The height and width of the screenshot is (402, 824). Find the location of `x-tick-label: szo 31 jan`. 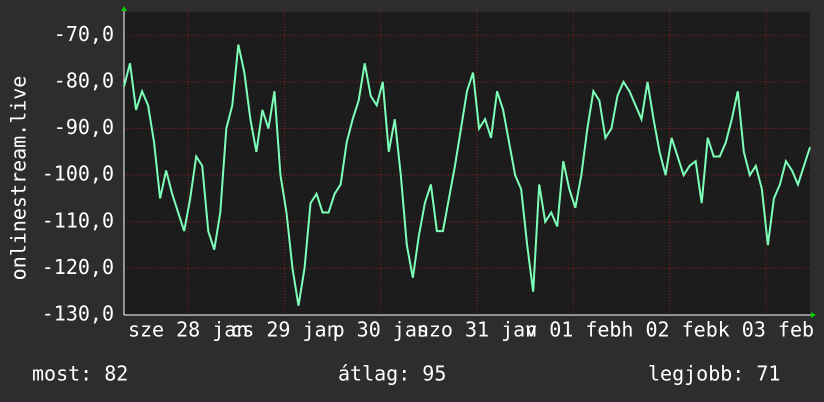

x-tick-label: szo 31 jan is located at coordinates (477, 330).